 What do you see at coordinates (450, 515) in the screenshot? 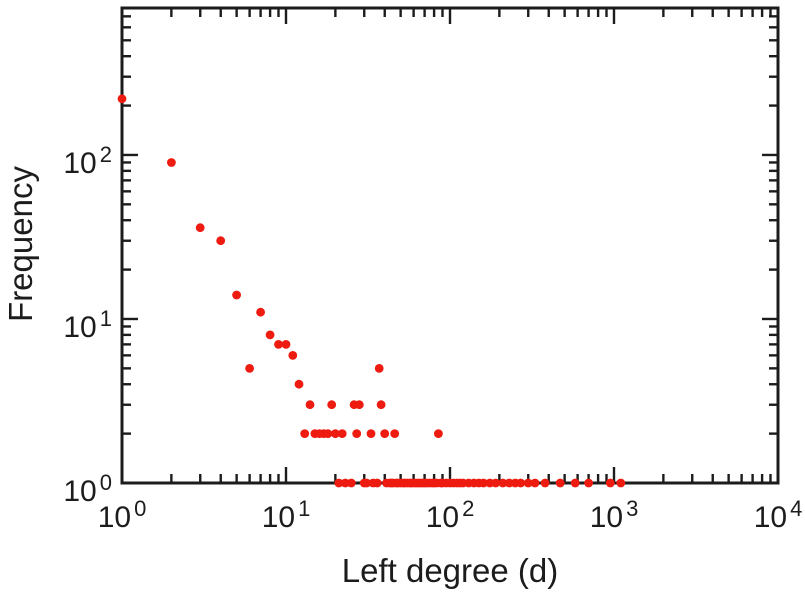
I see `x-tick-label: 10 2` at bounding box center [450, 515].